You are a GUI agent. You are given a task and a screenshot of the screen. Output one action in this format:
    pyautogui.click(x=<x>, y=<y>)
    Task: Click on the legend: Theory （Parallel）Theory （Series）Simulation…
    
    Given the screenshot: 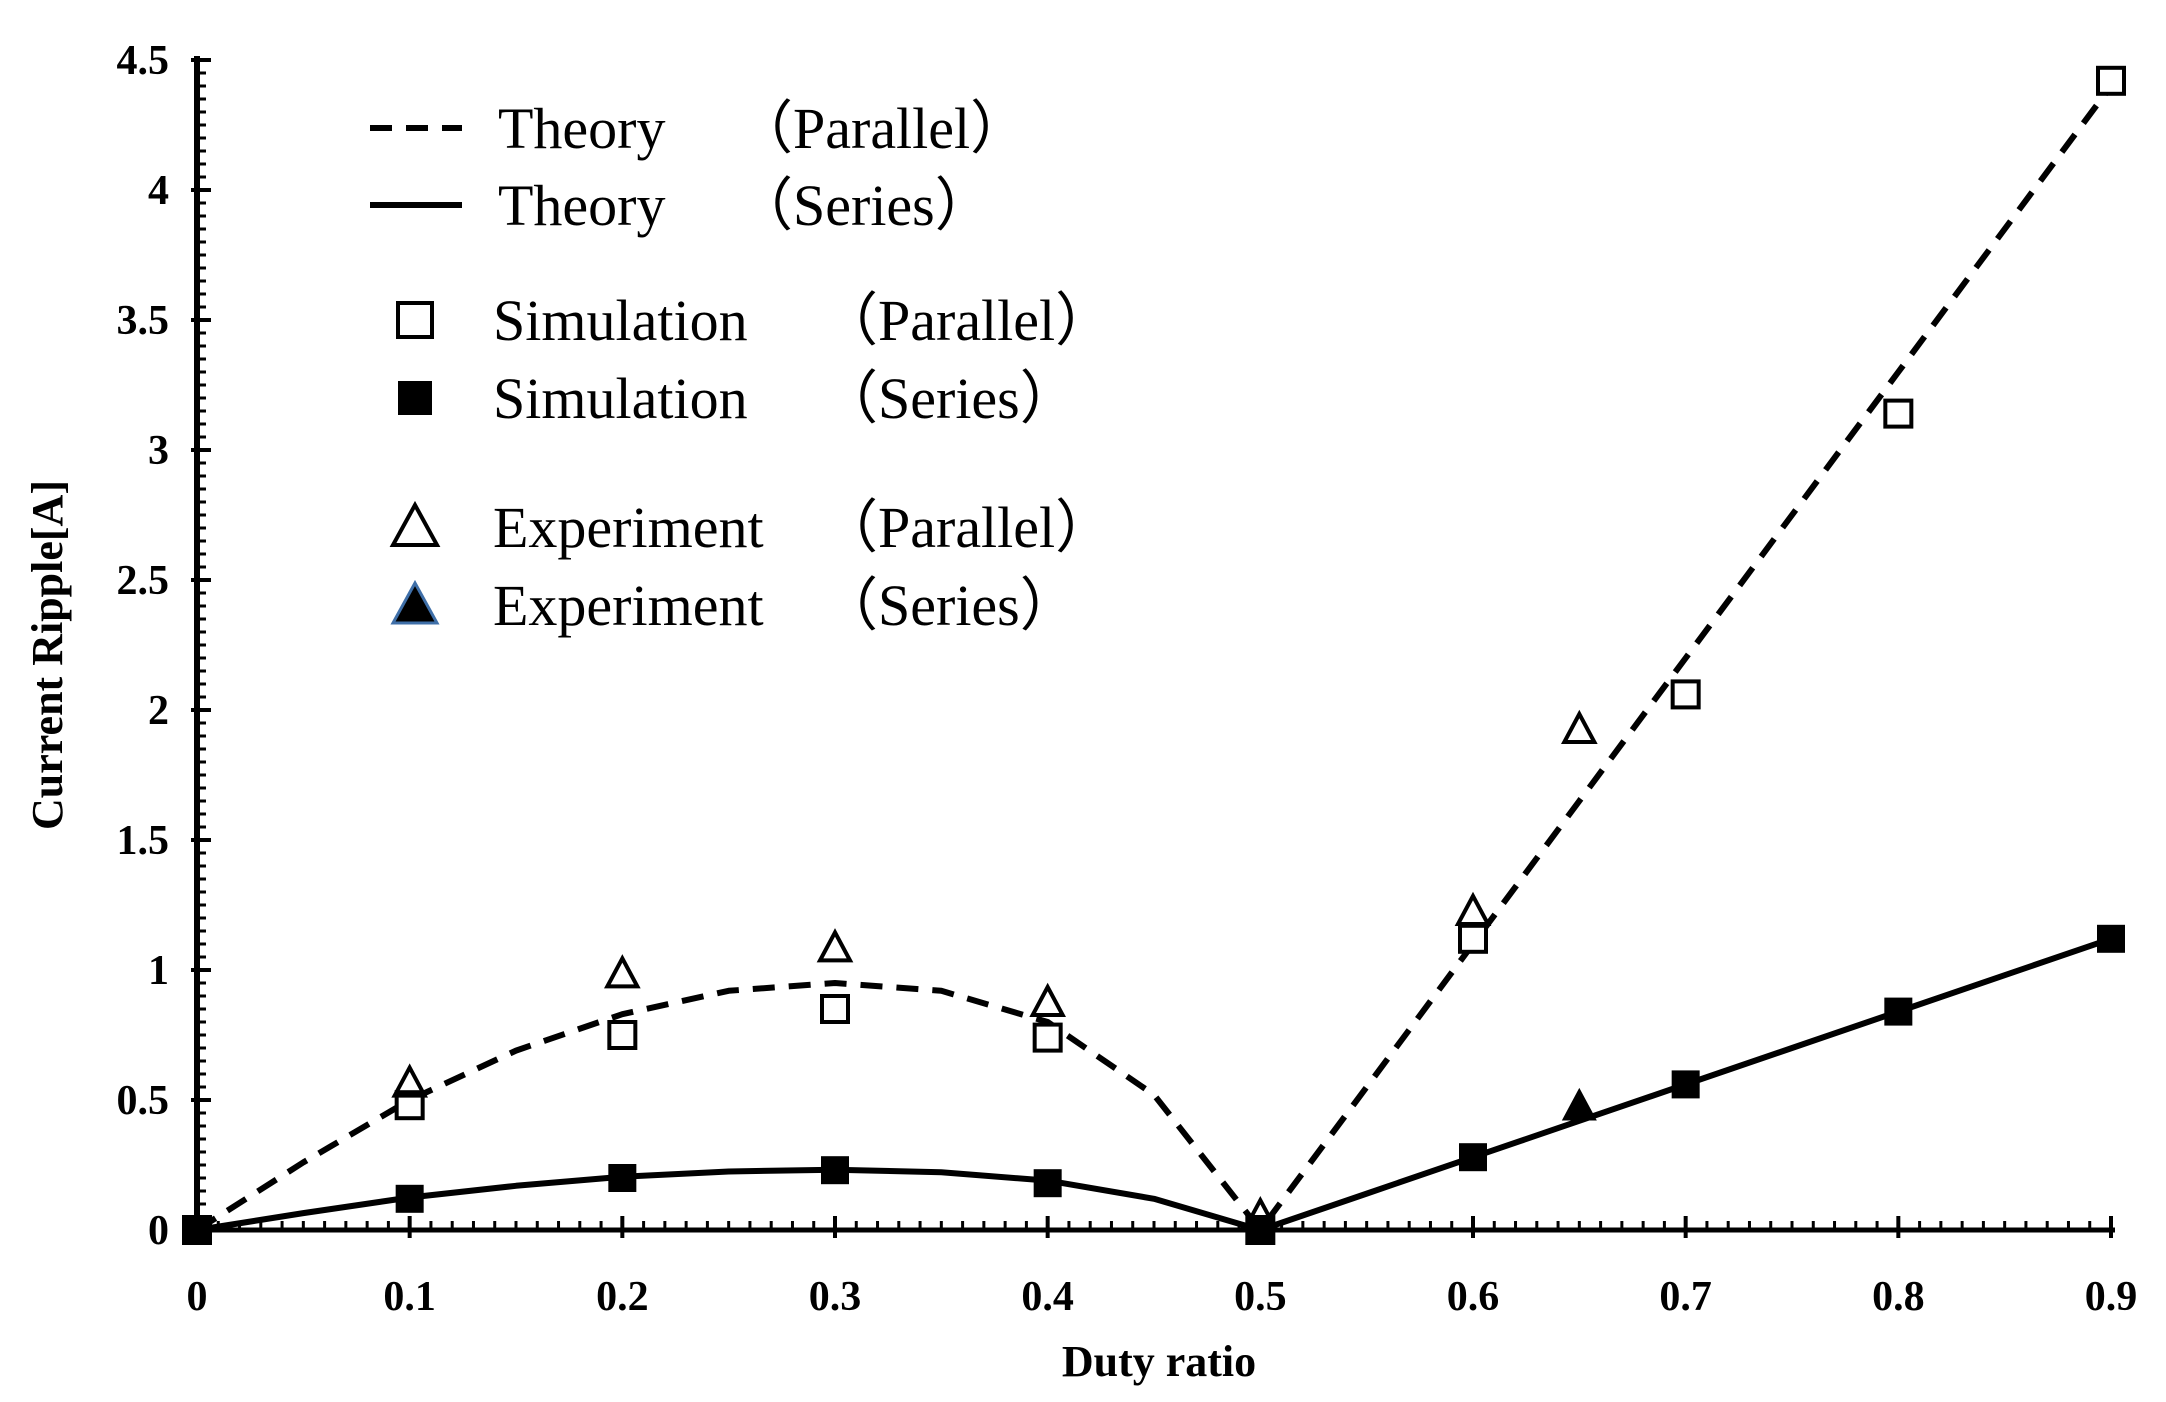 What is the action you would take?
    pyautogui.click(x=741, y=367)
    